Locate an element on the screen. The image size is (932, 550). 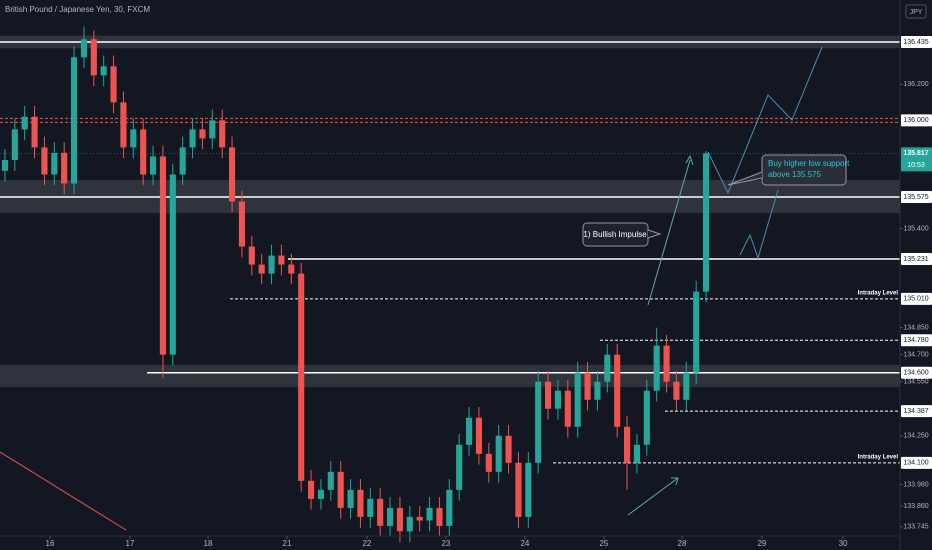
level-label: 134.100 is located at coordinates (915, 463).